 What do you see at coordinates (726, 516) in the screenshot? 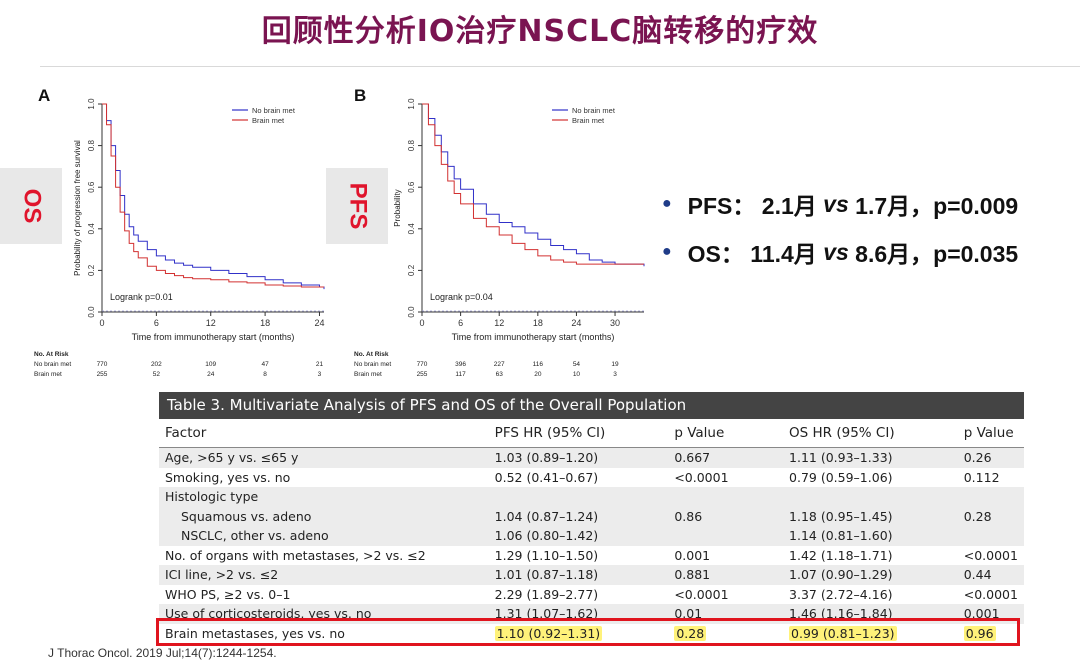
I see `cell-pfs-p: 0.86` at bounding box center [726, 516].